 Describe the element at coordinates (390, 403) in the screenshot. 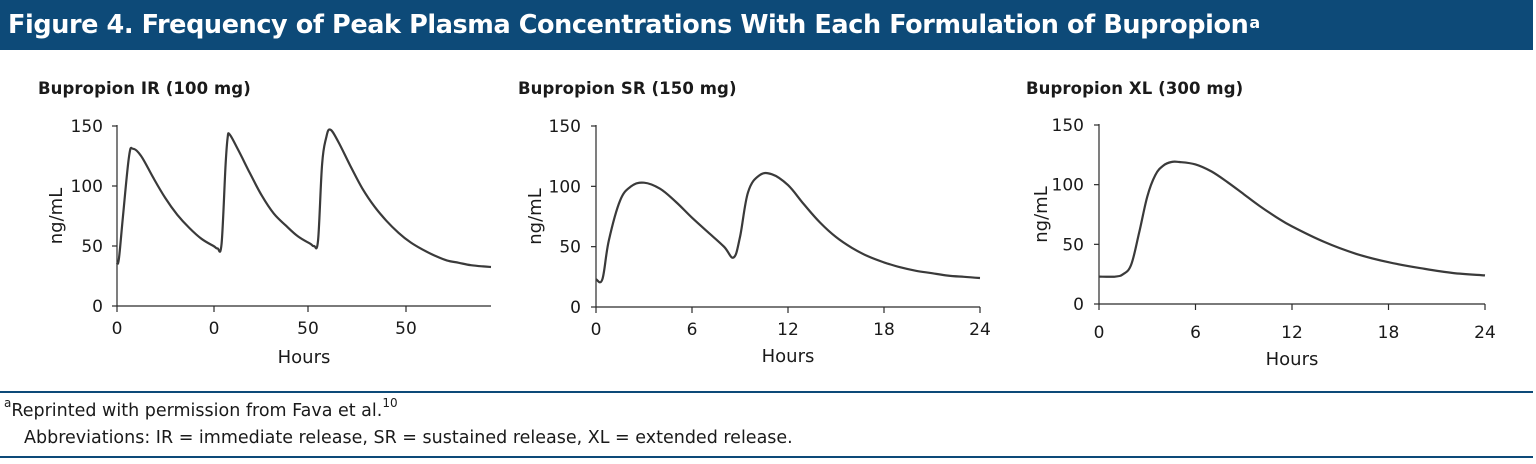

I see `footnote-reference-number: 10` at that location.